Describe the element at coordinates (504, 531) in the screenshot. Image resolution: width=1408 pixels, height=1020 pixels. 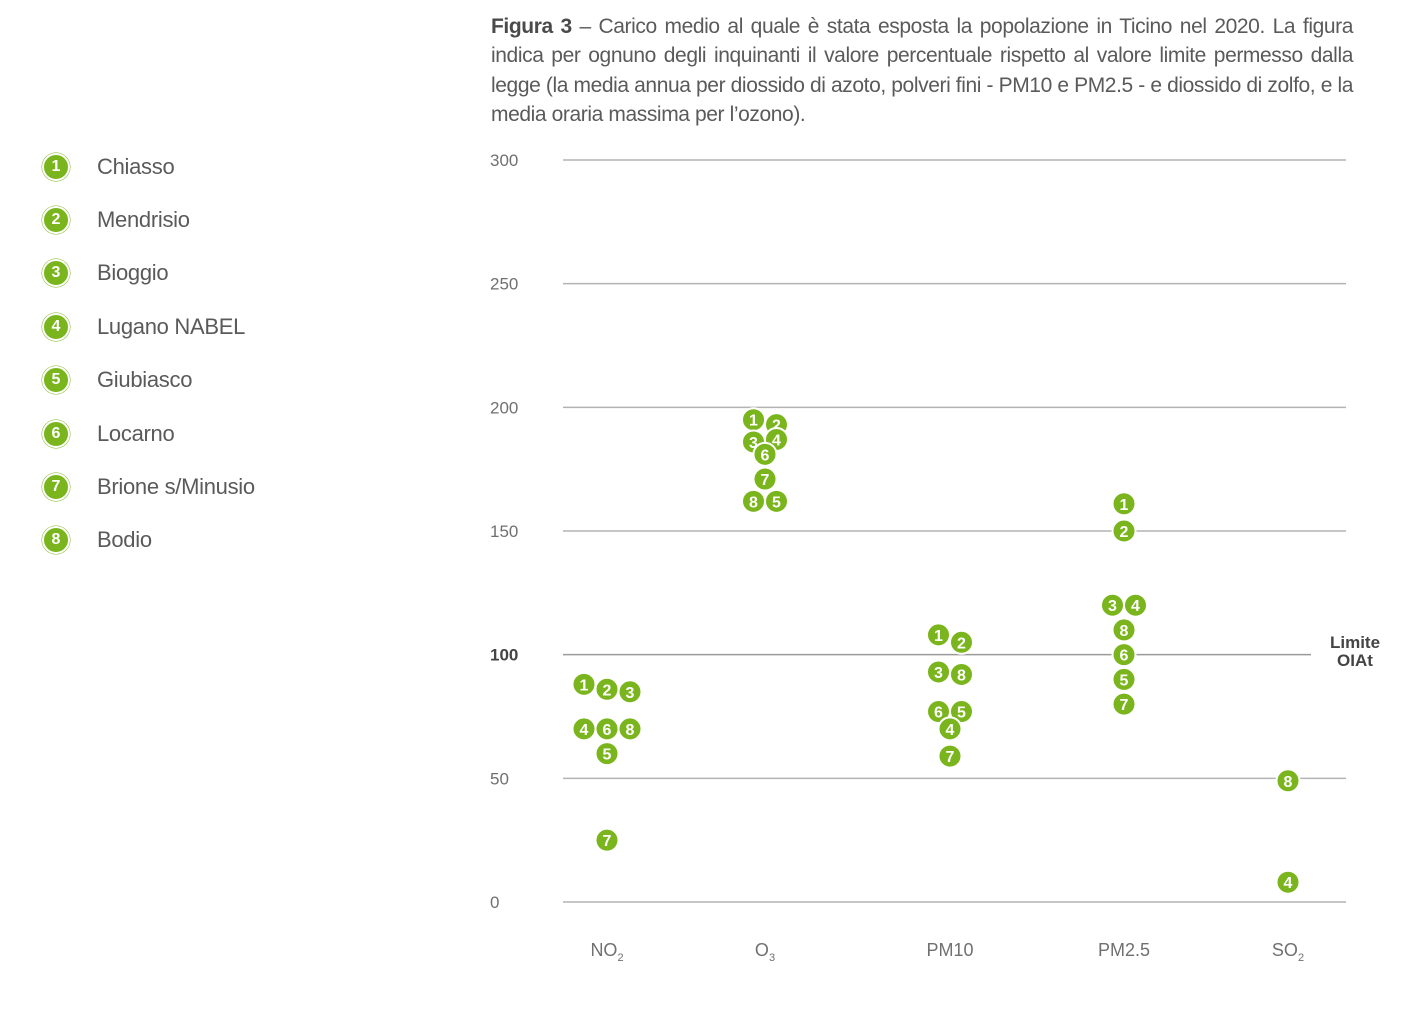
I see `y-tick-label: 150` at that location.